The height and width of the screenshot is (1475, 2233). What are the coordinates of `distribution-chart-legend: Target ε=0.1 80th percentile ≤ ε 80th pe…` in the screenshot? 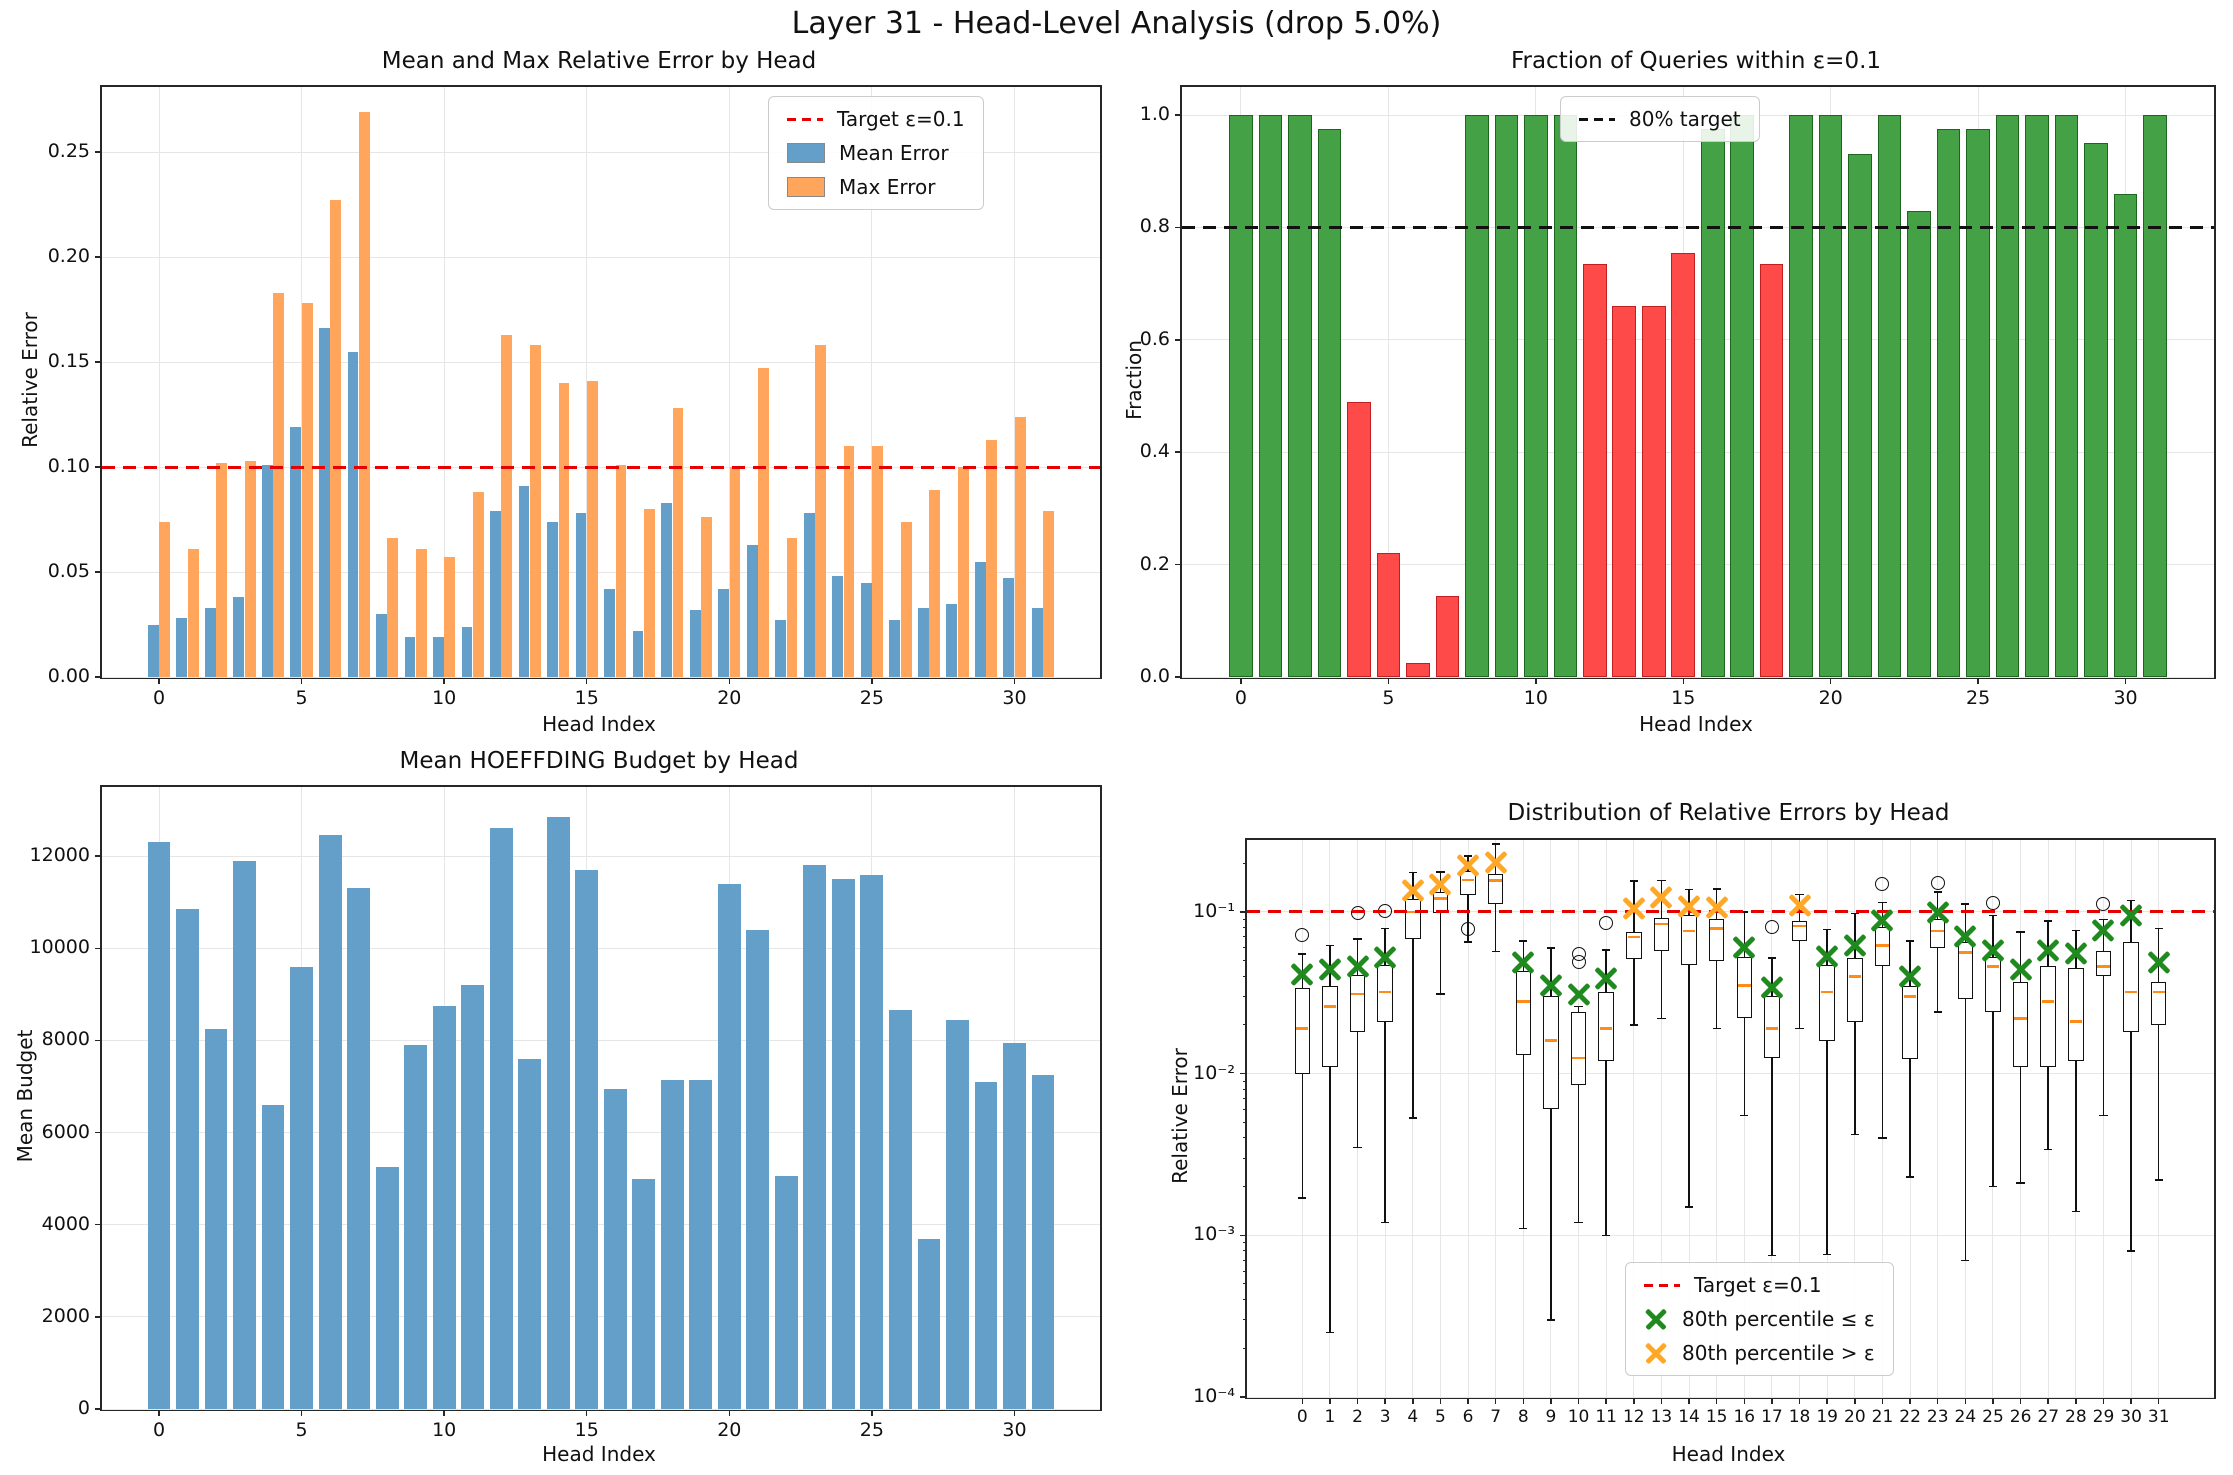 It's located at (1759, 1319).